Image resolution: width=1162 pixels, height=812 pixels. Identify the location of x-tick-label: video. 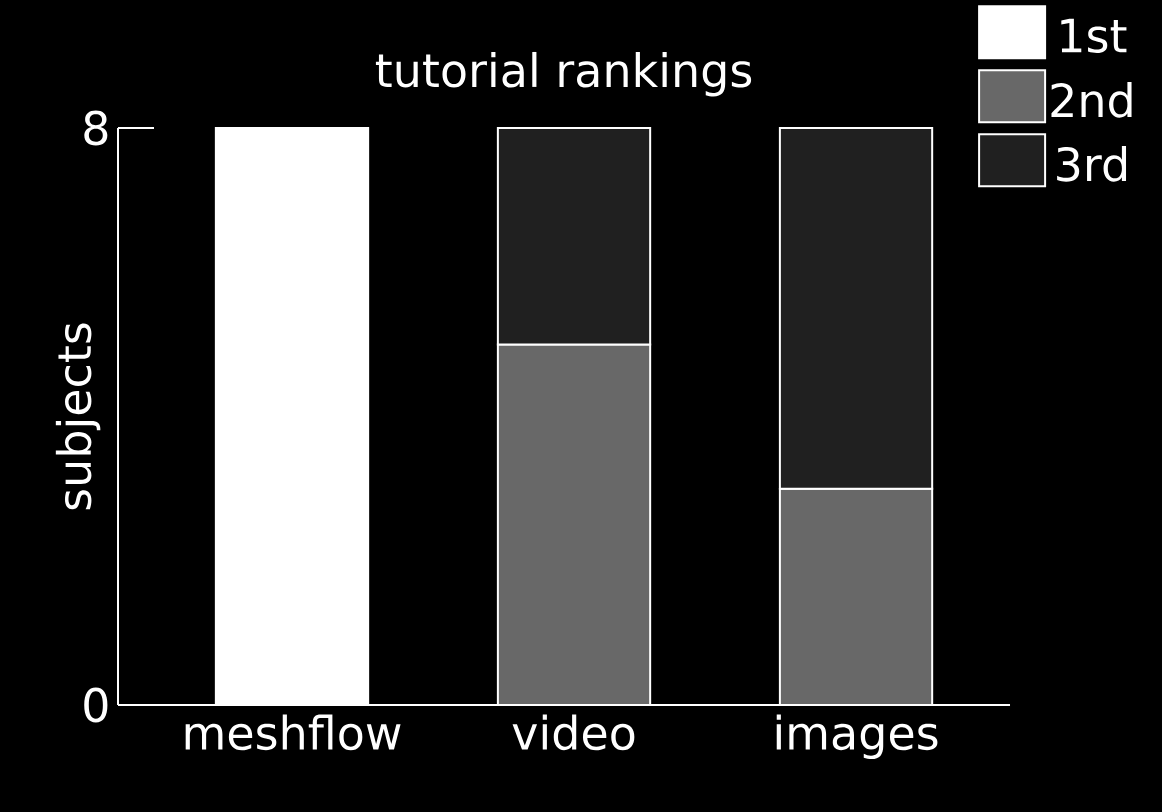
(573, 732).